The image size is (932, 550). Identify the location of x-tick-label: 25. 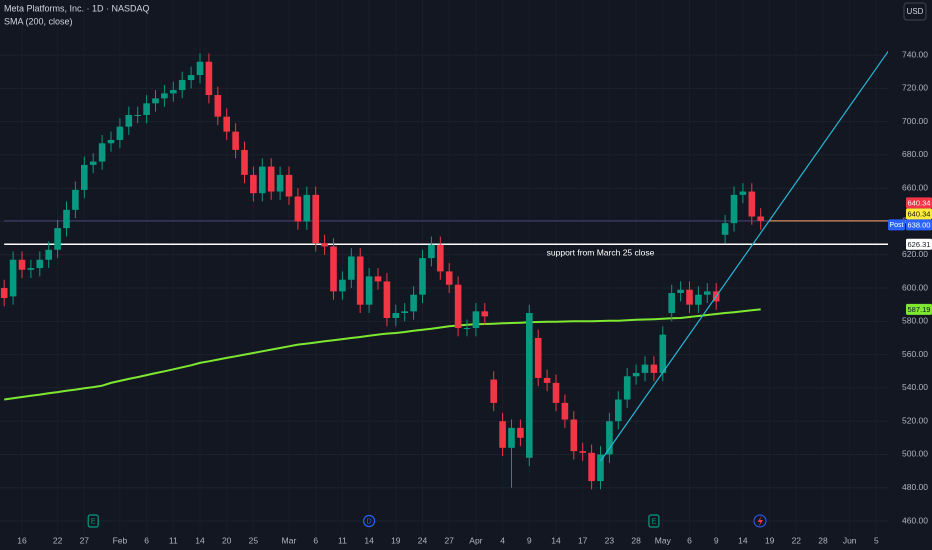
(254, 540).